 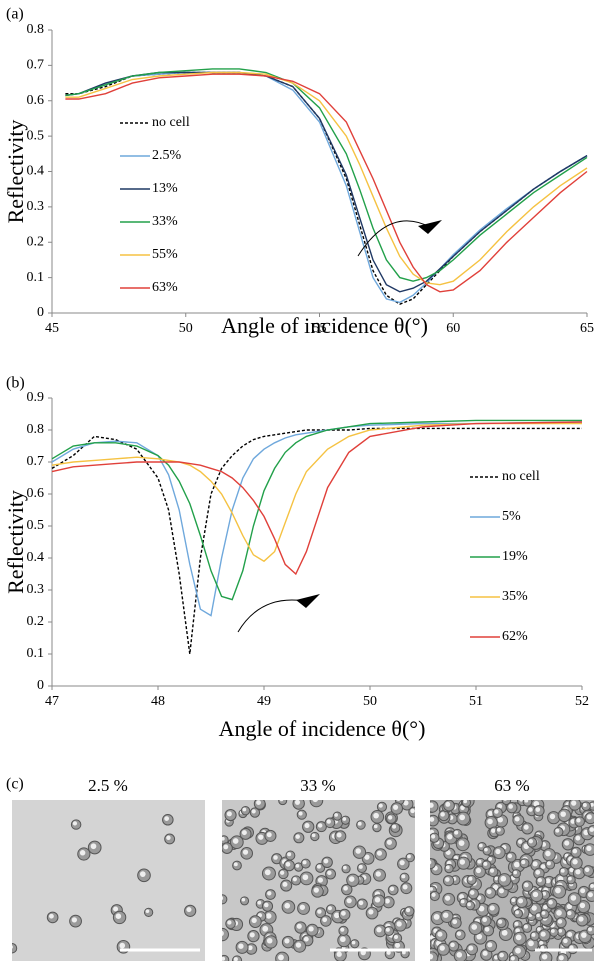 What do you see at coordinates (582, 701) in the screenshot?
I see `x-tick-label: 52` at bounding box center [582, 701].